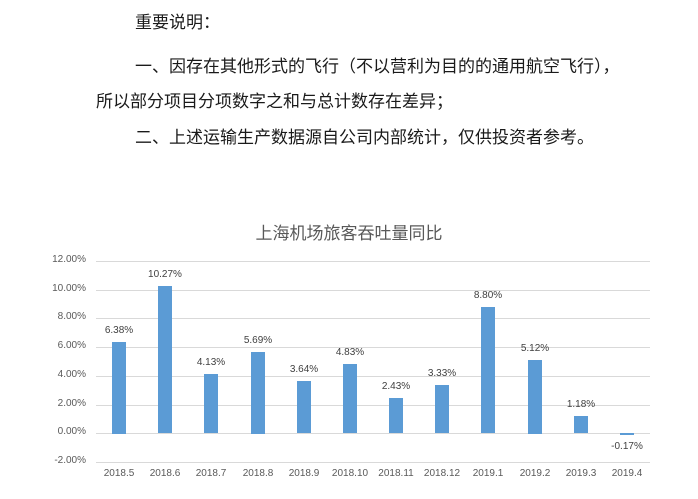 This screenshot has height=499, width=698. What do you see at coordinates (274, 102) in the screenshot?
I see `notes-line-2: 所以部分项目分项数字之和与总计数存在差异；` at bounding box center [274, 102].